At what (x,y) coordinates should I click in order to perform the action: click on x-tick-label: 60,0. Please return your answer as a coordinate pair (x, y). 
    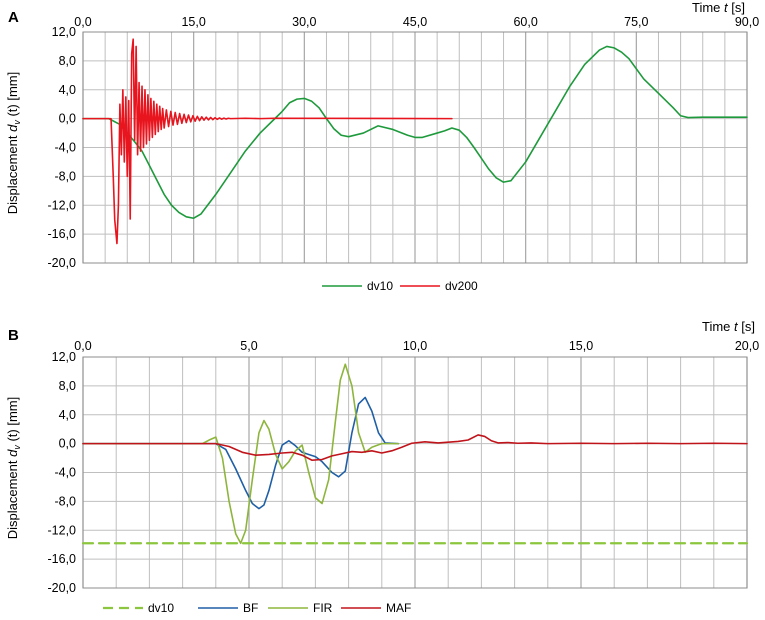
    Looking at the image, I should click on (525, 22).